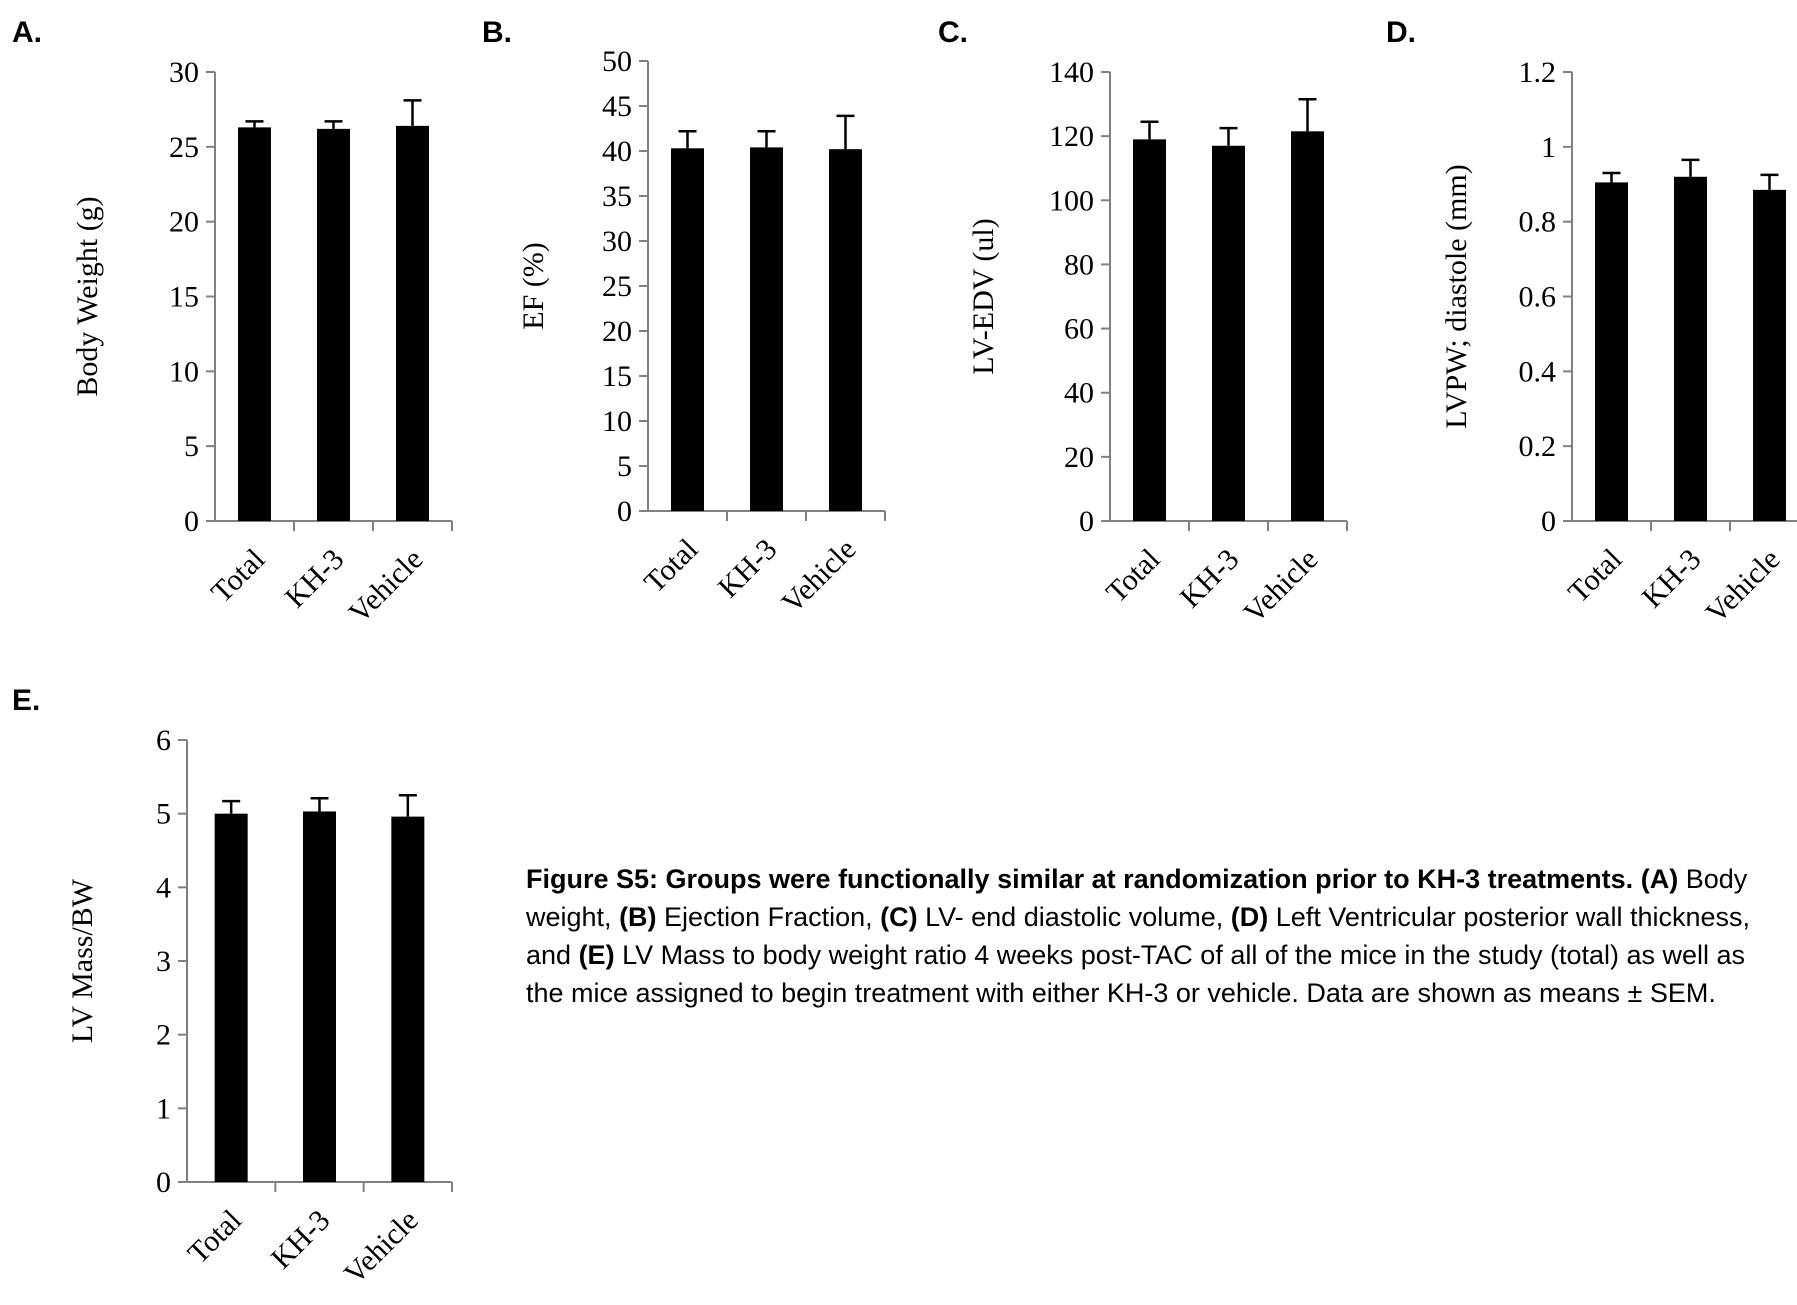 The width and height of the screenshot is (1797, 1305). Describe the element at coordinates (1456, 296) in the screenshot. I see `y-axis-title: LVPW; diastole (mm)` at that location.